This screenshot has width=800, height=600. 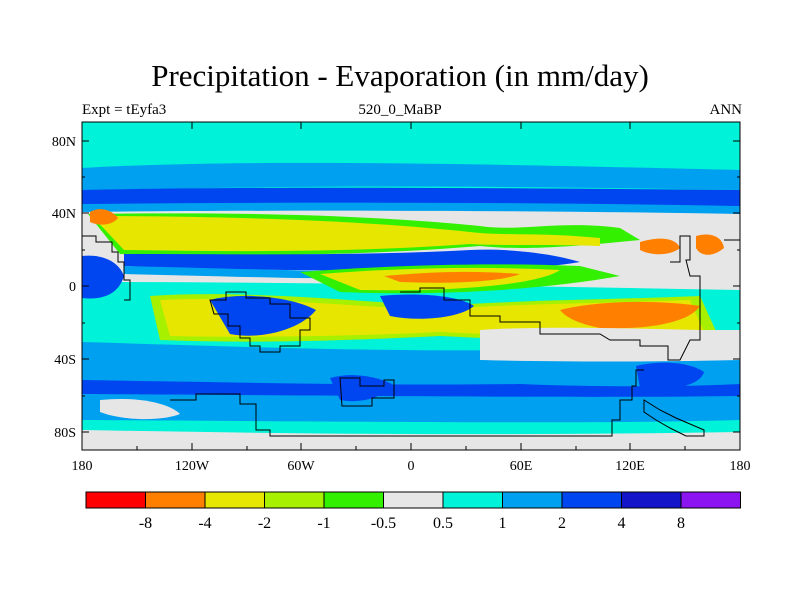 I want to click on spot-orange-south, so click(x=630, y=315).